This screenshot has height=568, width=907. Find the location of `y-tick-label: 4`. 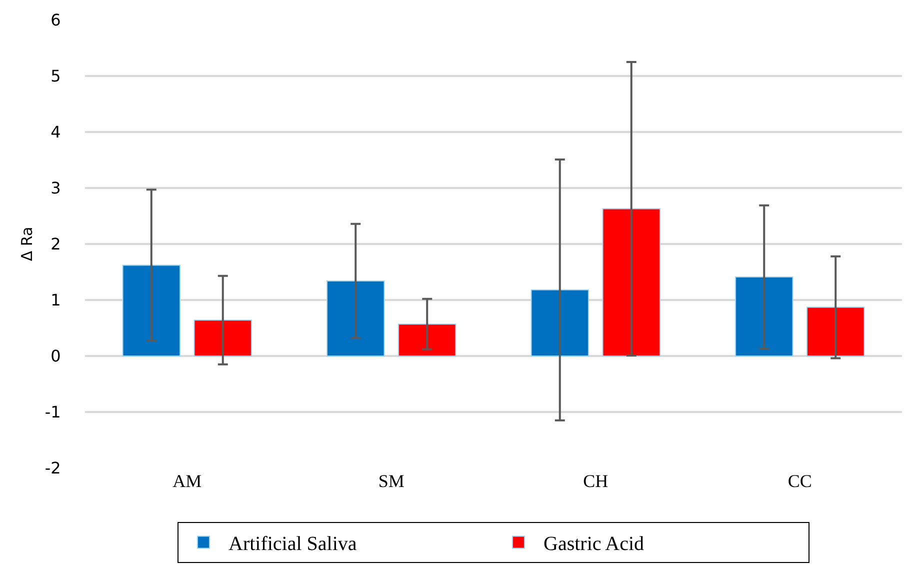

y-tick-label: 4 is located at coordinates (55, 132).